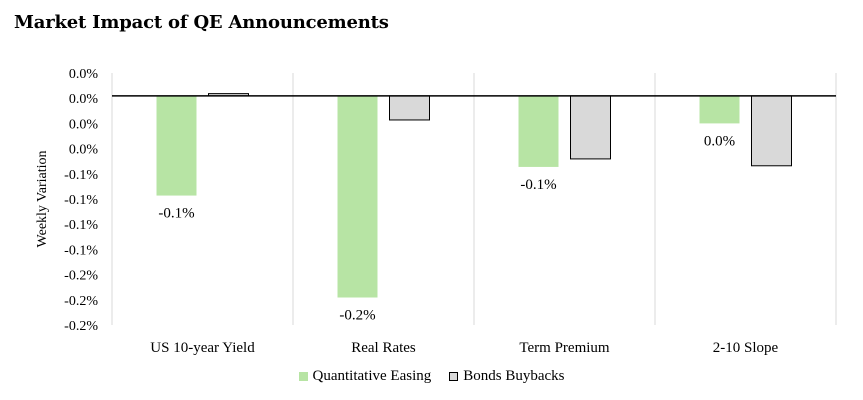 This screenshot has height=400, width=863. I want to click on legend-item-quantitative-easing: Quantitative Easing, so click(365, 376).